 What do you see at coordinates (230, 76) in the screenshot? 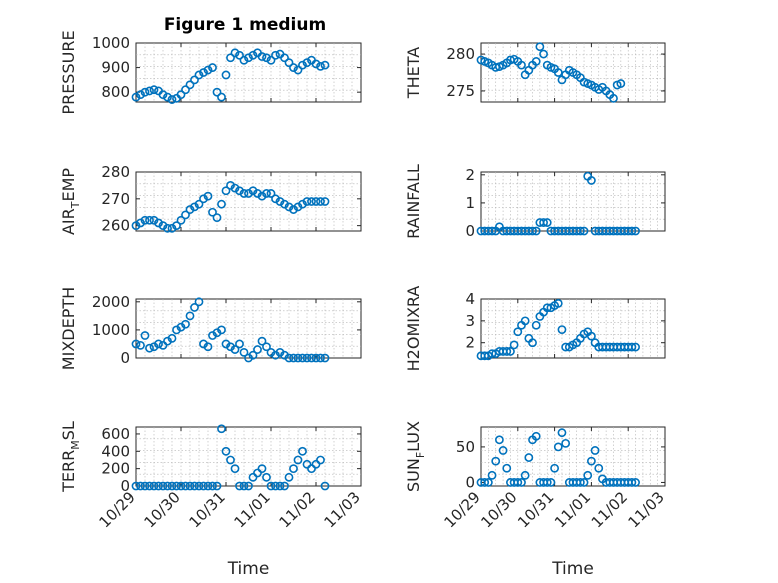
I see `series-pressure` at bounding box center [230, 76].